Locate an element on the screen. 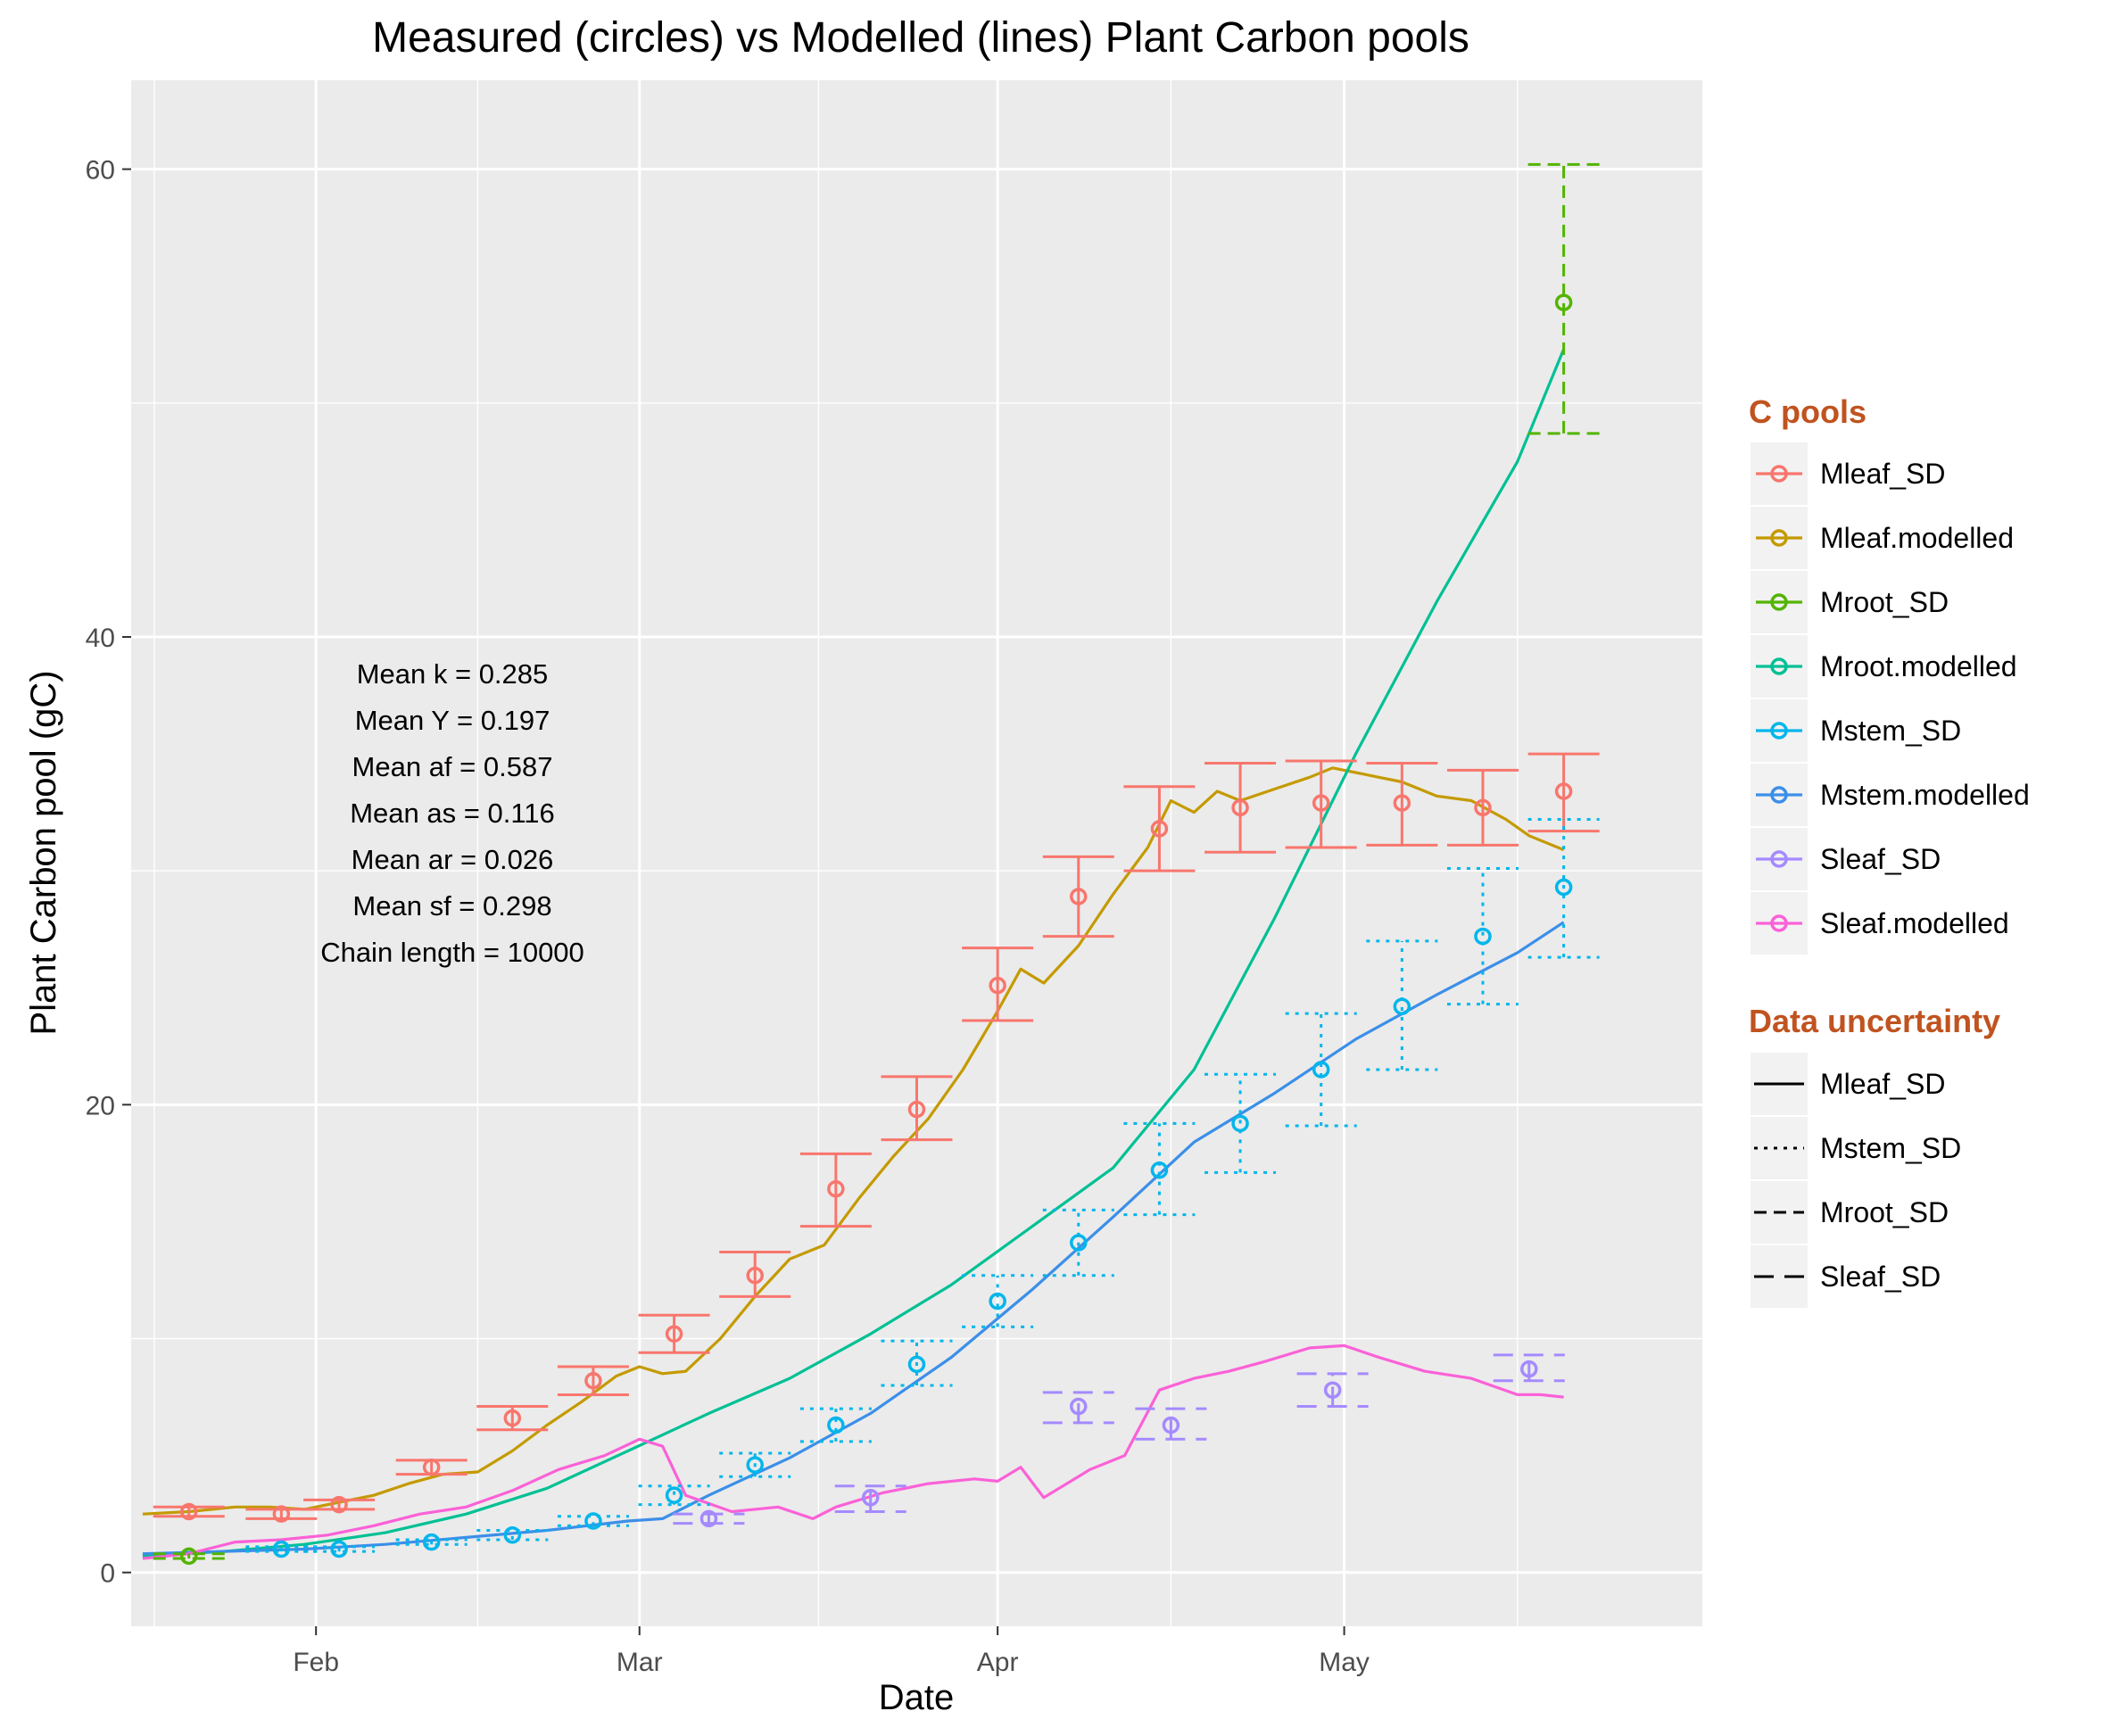 Image resolution: width=2119 pixels, height=1736 pixels. line-Sleaf.modelled is located at coordinates (853, 1451).